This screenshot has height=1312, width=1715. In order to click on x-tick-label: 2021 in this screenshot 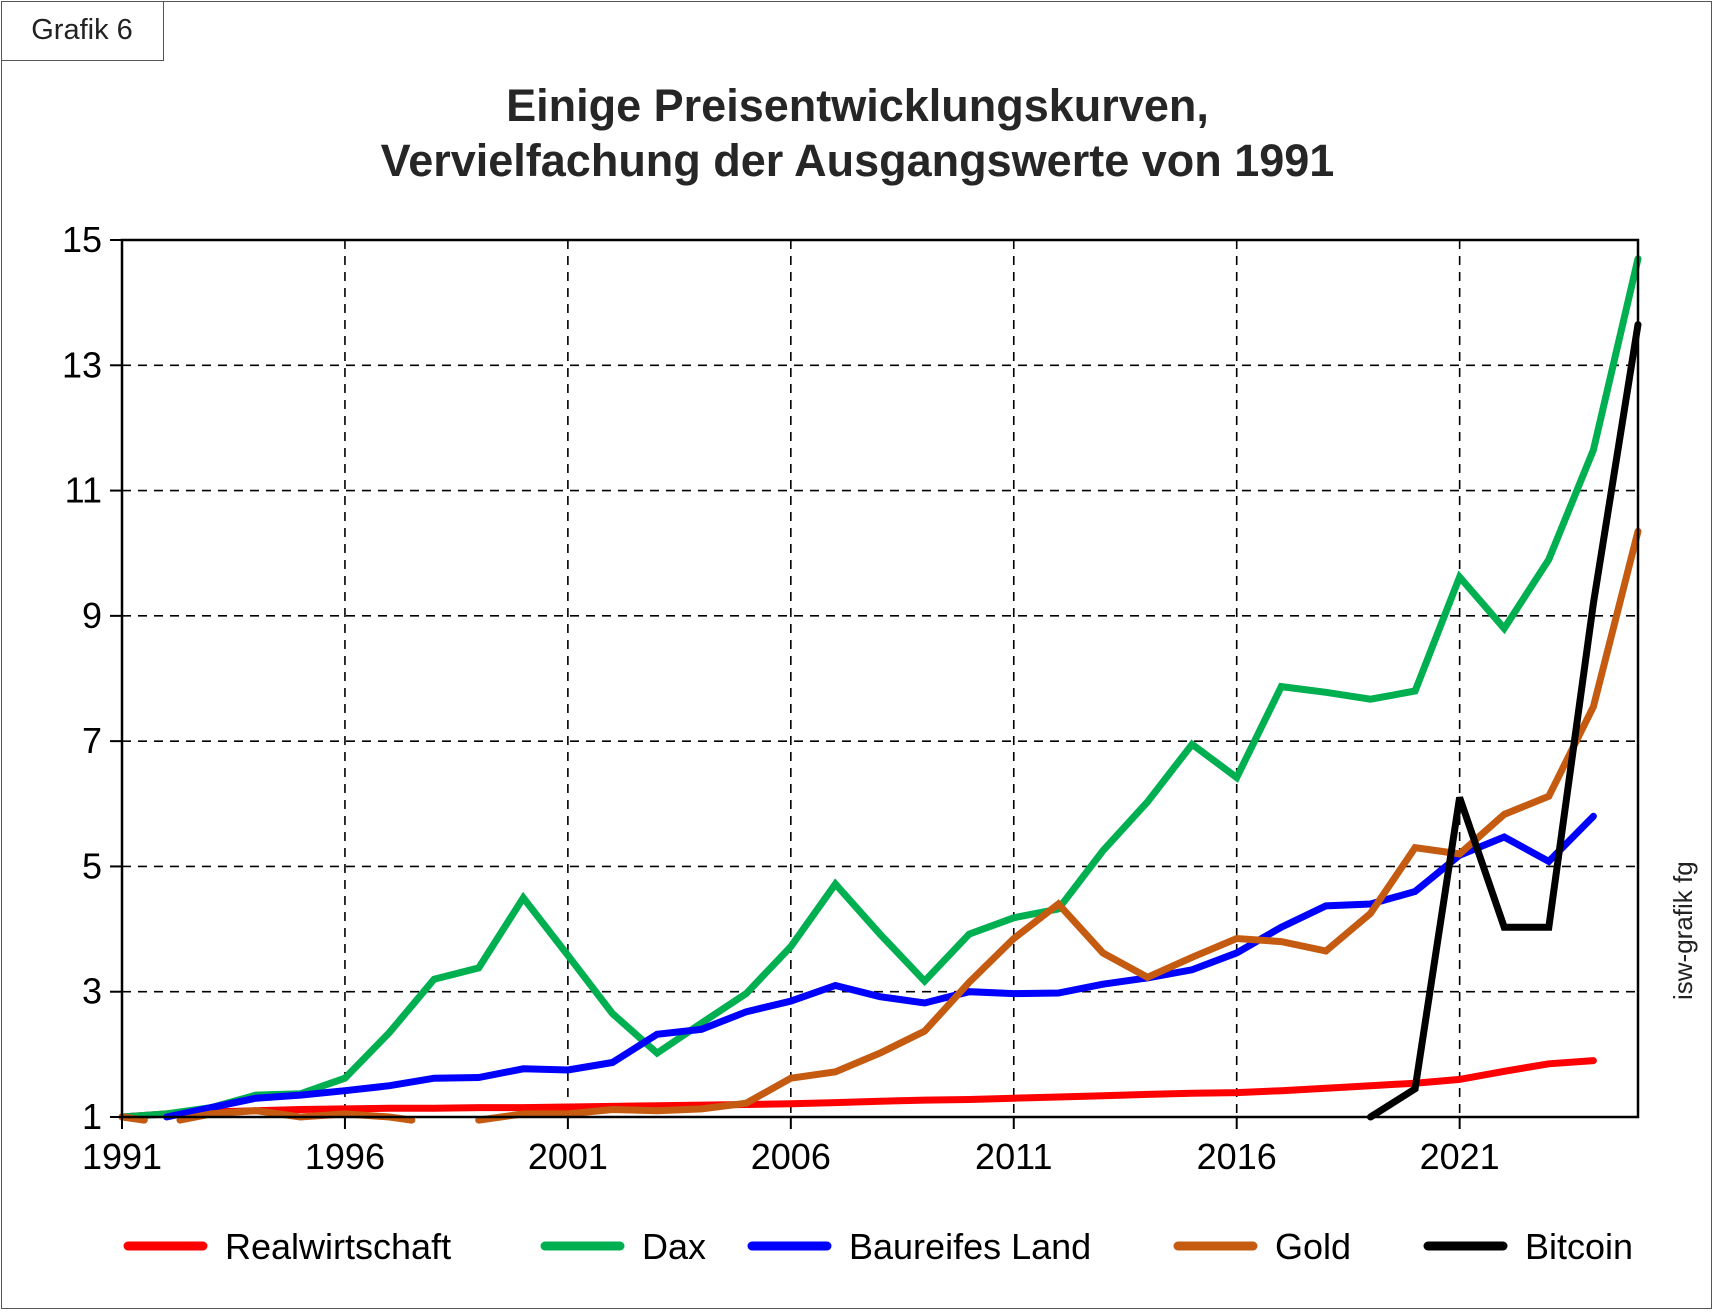, I will do `click(1460, 1156)`.